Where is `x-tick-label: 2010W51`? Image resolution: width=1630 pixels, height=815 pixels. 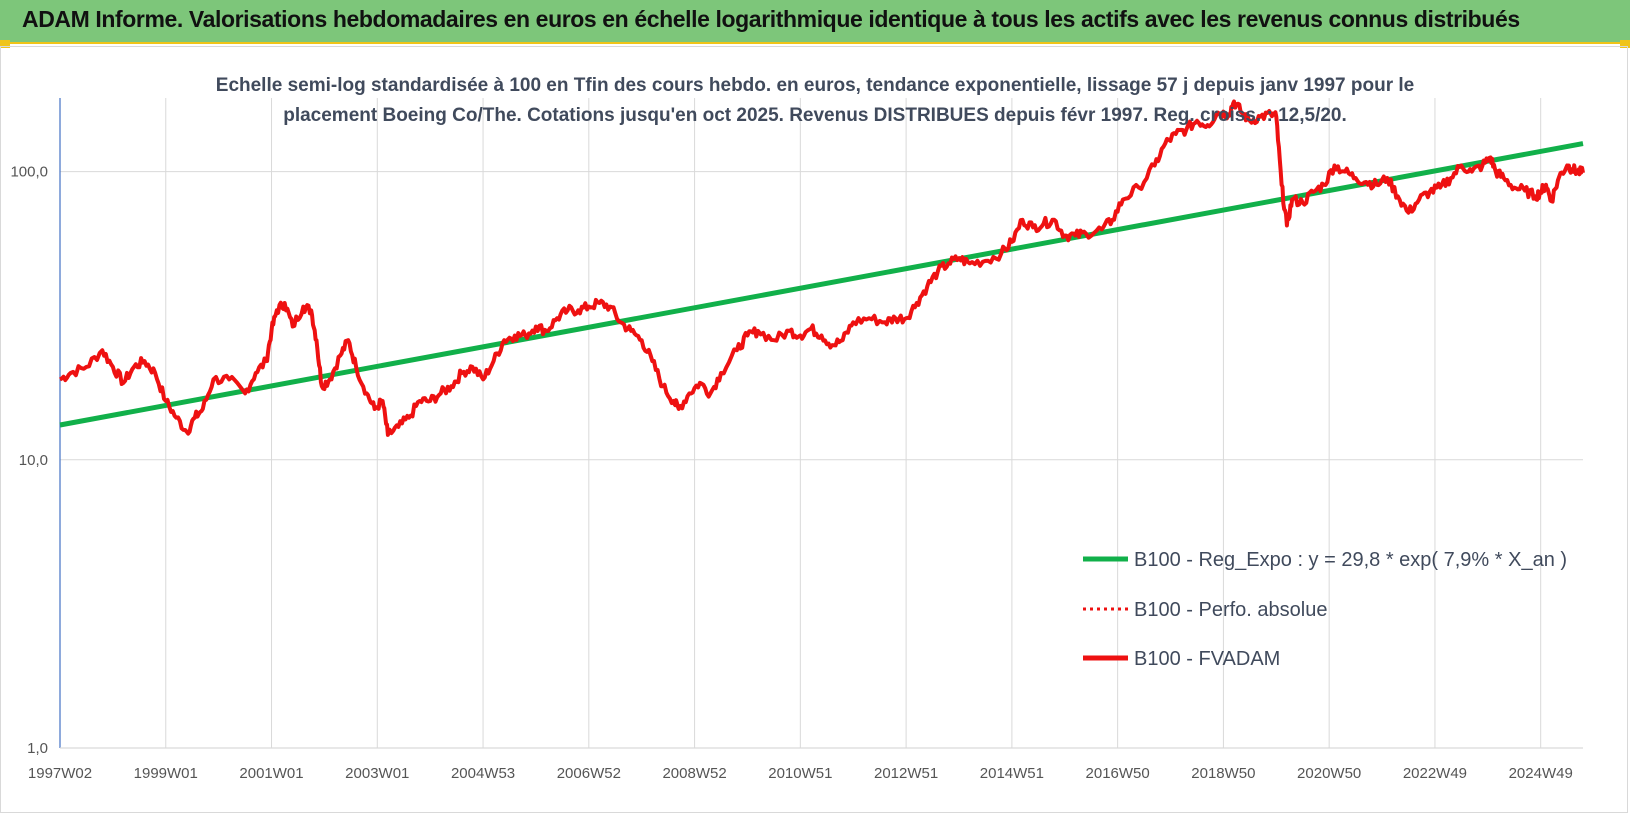 x-tick-label: 2010W51 is located at coordinates (800, 773).